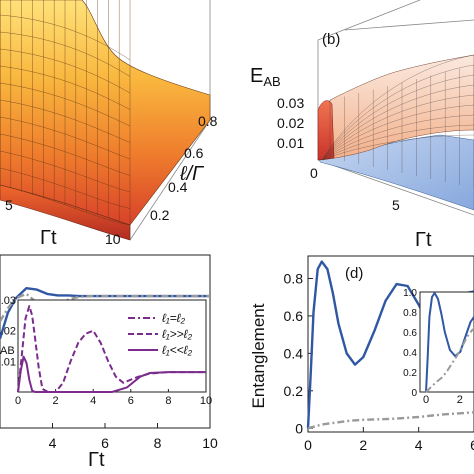 This screenshot has height=474, width=474. I want to click on panel-c-inset-y-tick-label: 0.02, so click(8, 332).